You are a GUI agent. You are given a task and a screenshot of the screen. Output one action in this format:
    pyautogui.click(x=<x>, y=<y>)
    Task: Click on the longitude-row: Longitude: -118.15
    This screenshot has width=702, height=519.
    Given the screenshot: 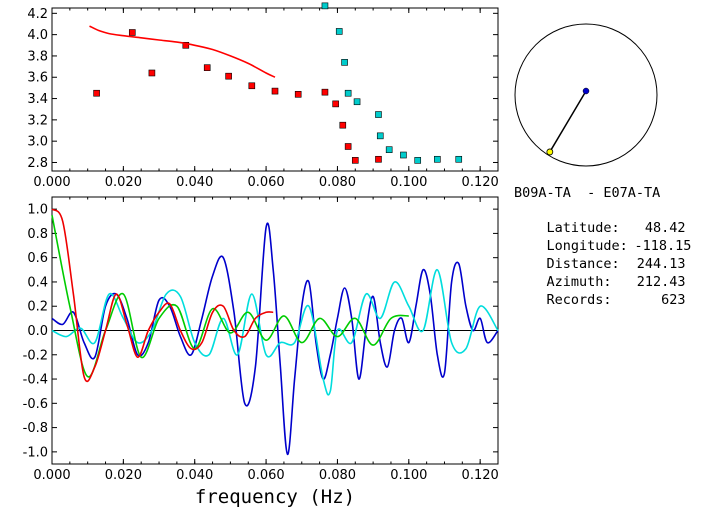 What is the action you would take?
    pyautogui.click(x=603, y=246)
    